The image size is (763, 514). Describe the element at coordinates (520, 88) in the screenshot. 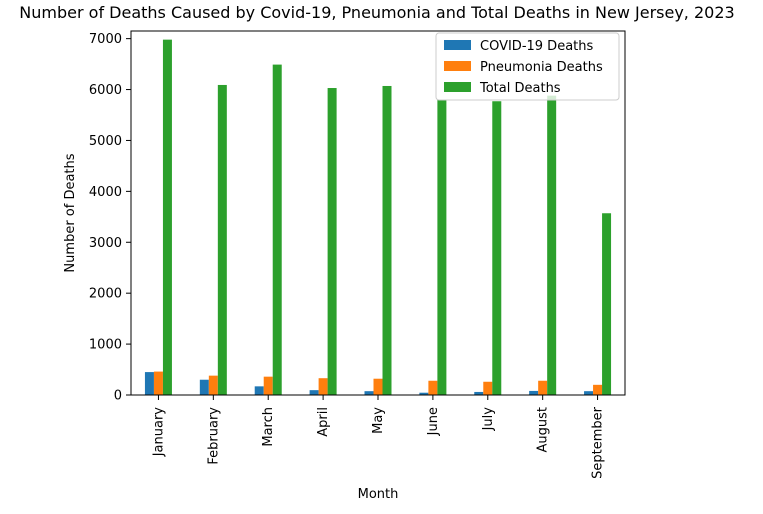

I see `legend-label: Total Deaths` at that location.